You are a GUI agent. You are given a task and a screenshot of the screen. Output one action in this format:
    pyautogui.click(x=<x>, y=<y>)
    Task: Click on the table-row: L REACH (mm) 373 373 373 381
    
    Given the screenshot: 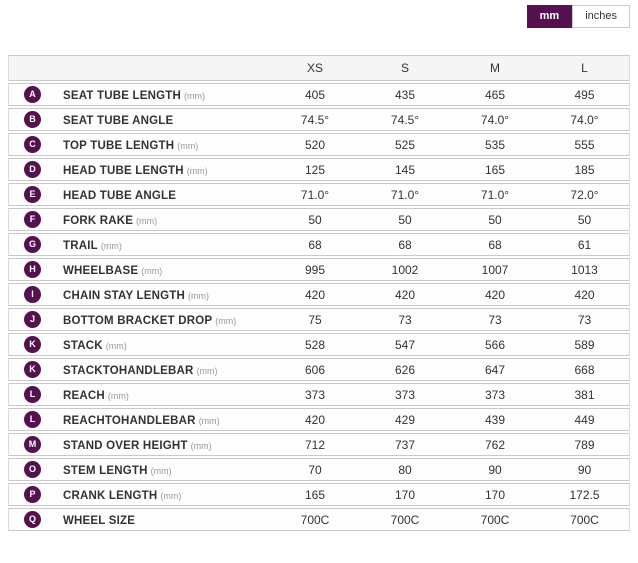 What is the action you would take?
    pyautogui.click(x=319, y=394)
    